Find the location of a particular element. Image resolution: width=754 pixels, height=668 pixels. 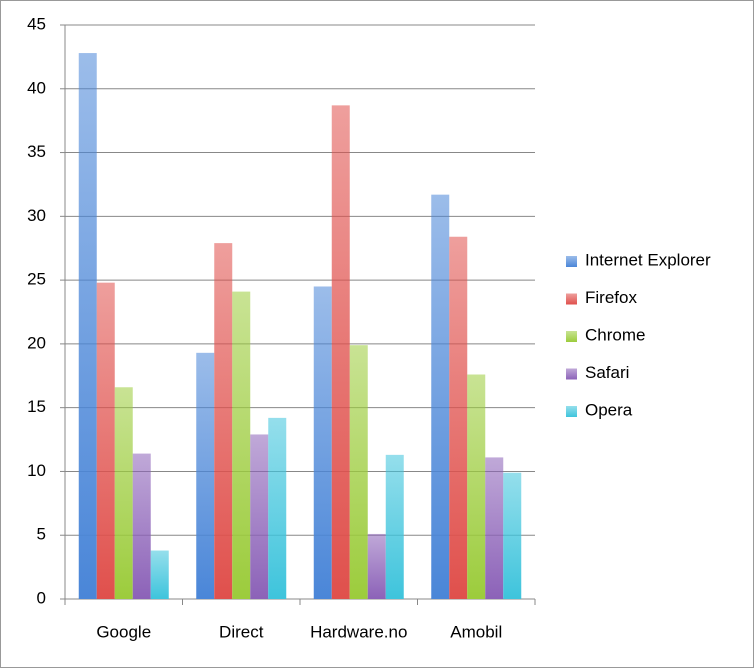

x-tick-label: Hardware.no is located at coordinates (358, 631).